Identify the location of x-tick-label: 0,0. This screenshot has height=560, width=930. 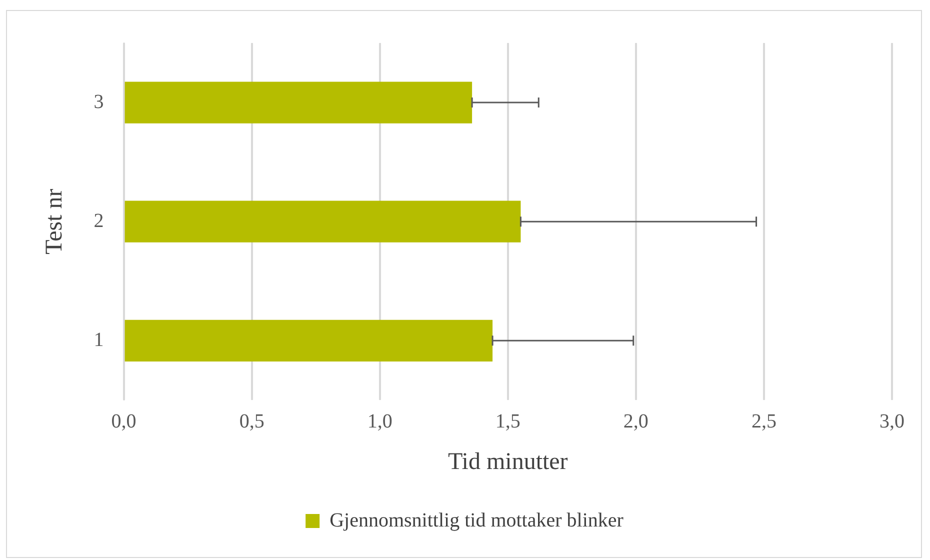
(123, 421).